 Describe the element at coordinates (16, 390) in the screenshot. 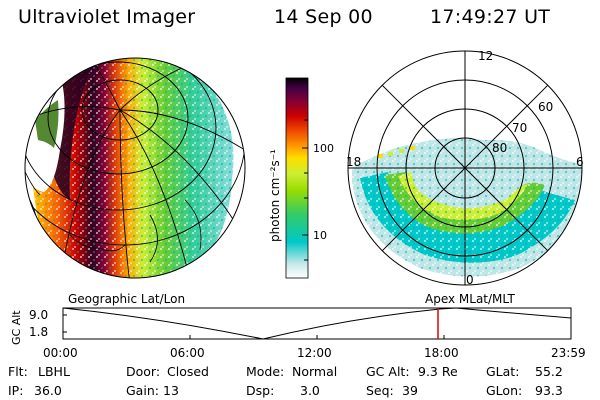

I see `info-label-ip: IP:` at that location.